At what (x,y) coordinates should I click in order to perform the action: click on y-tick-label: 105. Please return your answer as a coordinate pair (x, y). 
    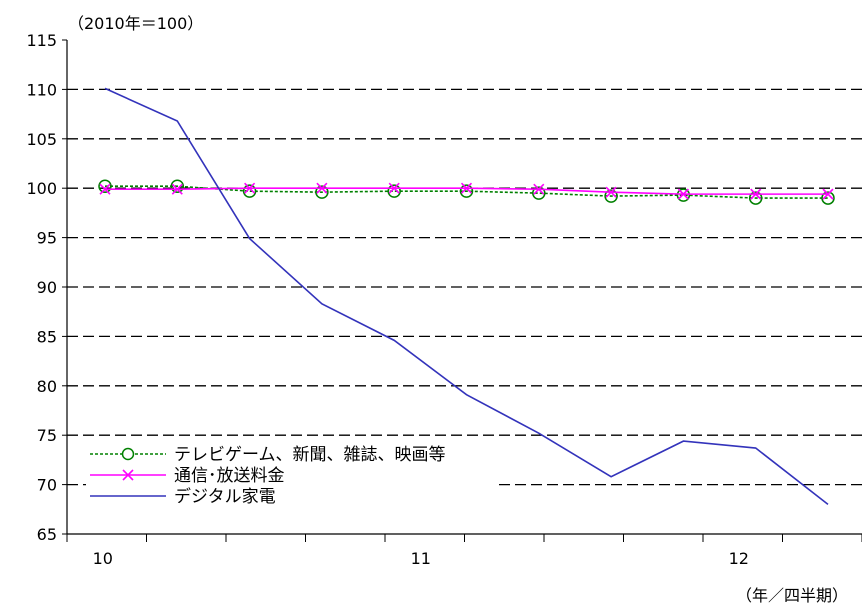
    Looking at the image, I should click on (41, 139).